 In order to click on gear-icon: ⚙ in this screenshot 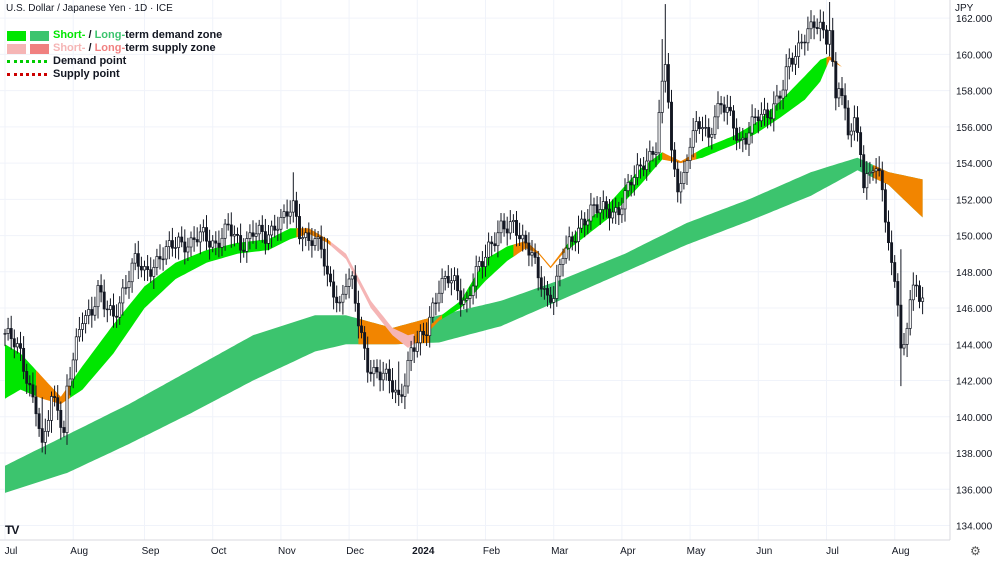, I will do `click(975, 551)`.